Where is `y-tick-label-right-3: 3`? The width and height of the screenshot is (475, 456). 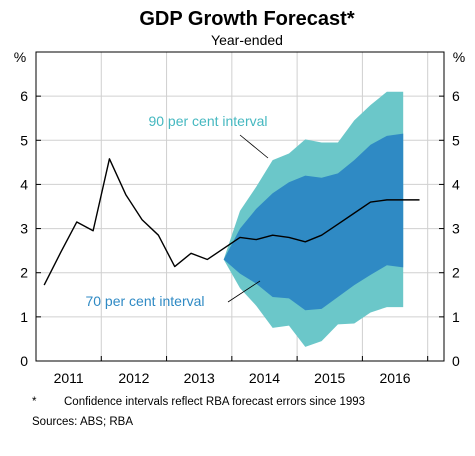
y-tick-label-right-3: 3 is located at coordinates (456, 229).